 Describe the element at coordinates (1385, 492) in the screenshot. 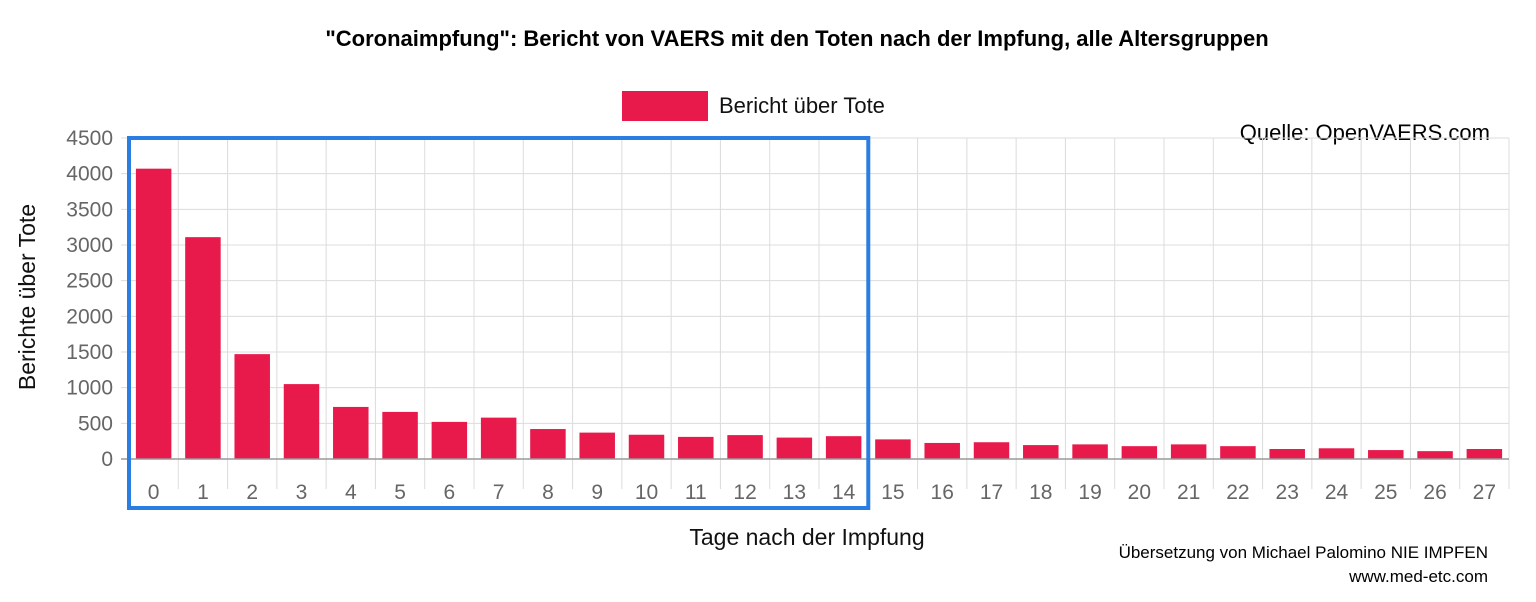

I see `x-tick-label: 25` at that location.